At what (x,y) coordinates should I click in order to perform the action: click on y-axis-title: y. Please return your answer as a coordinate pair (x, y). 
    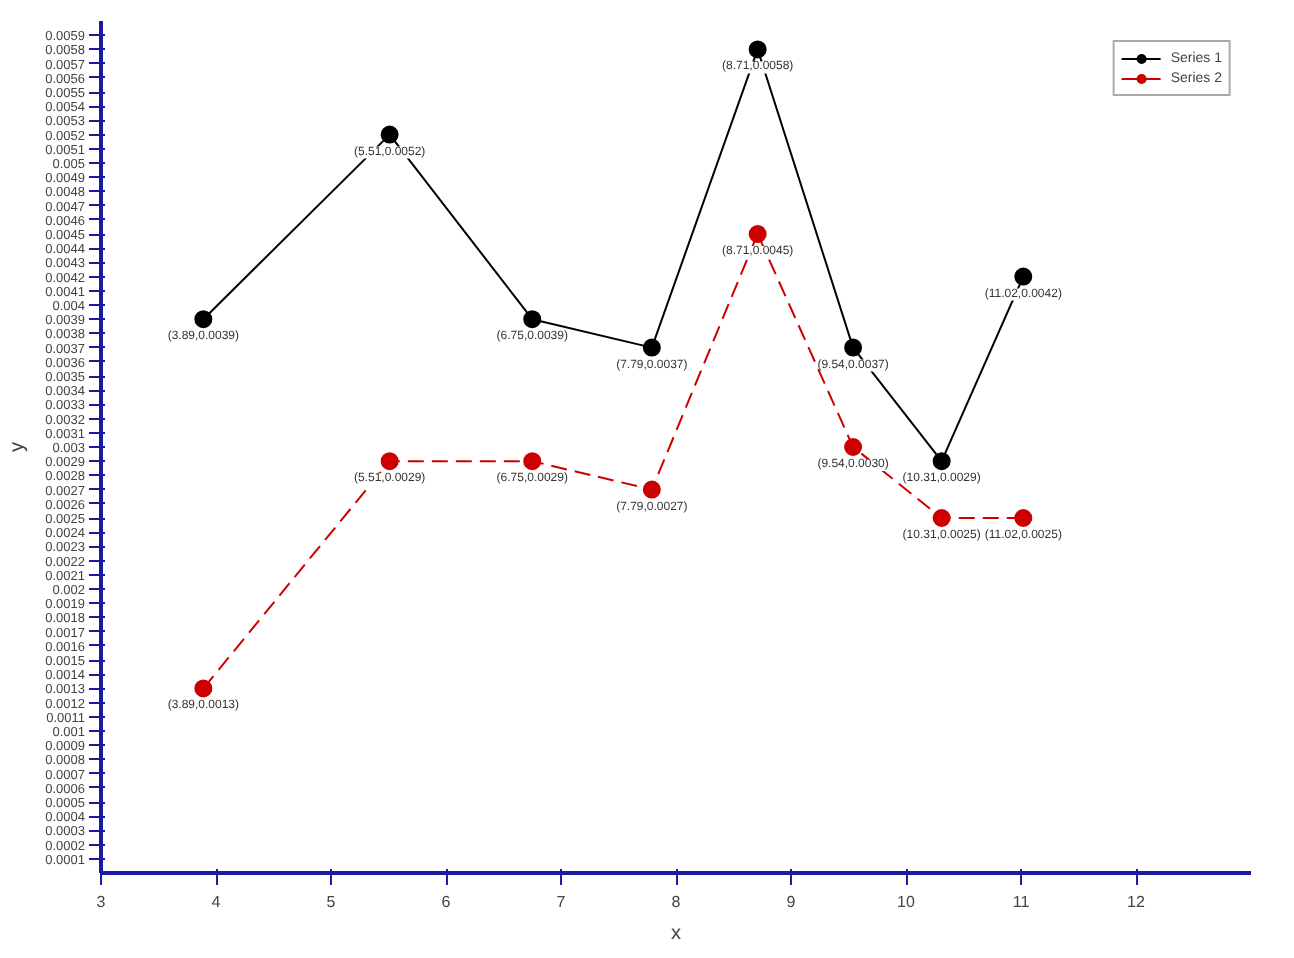
    Looking at the image, I should click on (18, 447).